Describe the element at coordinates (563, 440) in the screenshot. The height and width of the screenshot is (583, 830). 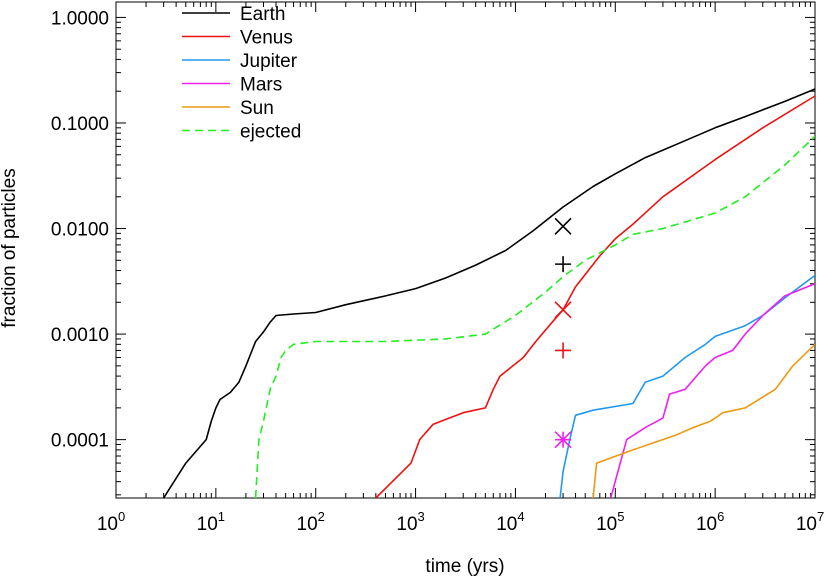
I see `marker-asterisk` at that location.